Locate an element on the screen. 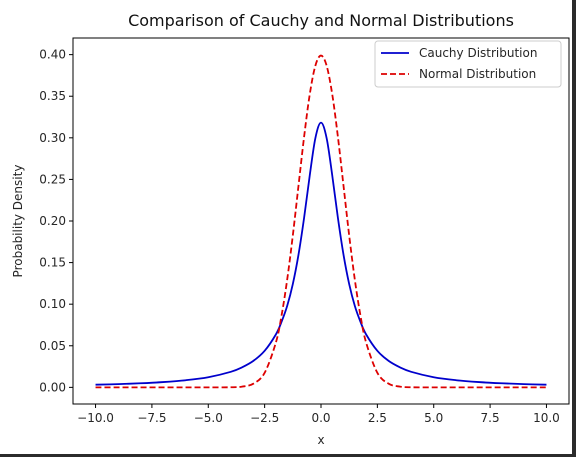  legend-box is located at coordinates (468, 64).